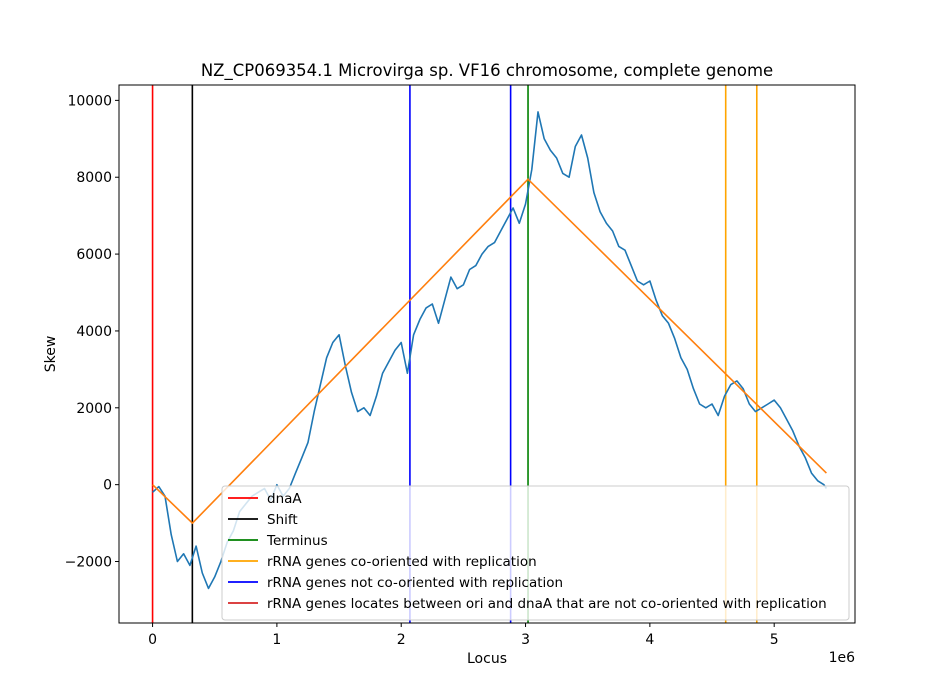 The height and width of the screenshot is (700, 950). Describe the element at coordinates (463, 635) in the screenshot. I see `x-axis-ticks: 0 1 2 3 4 5` at that location.